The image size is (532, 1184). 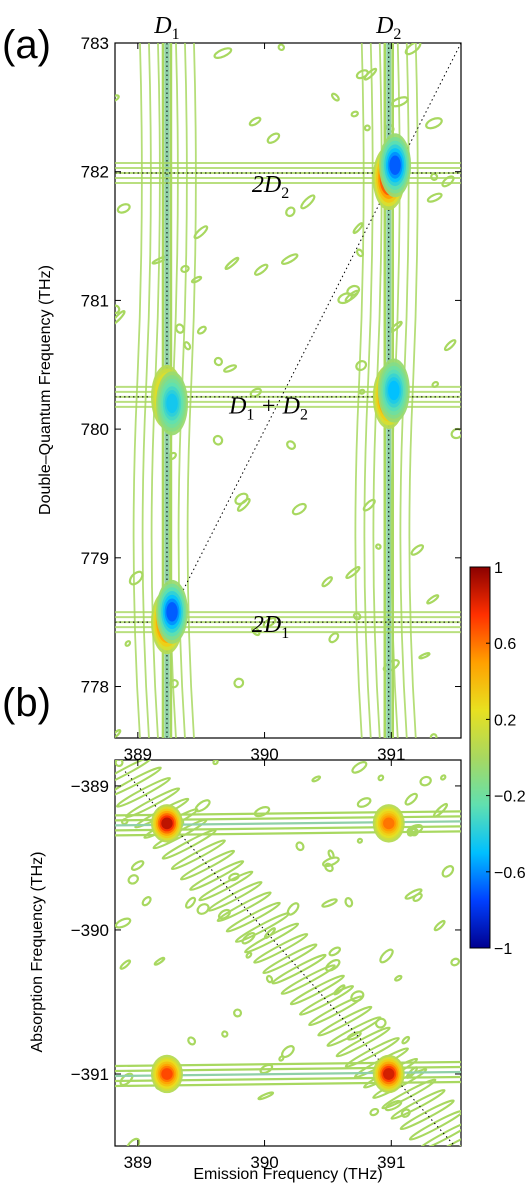 What do you see at coordinates (138, 754) in the screenshot?
I see `panel-a-xtick-label: 389` at bounding box center [138, 754].